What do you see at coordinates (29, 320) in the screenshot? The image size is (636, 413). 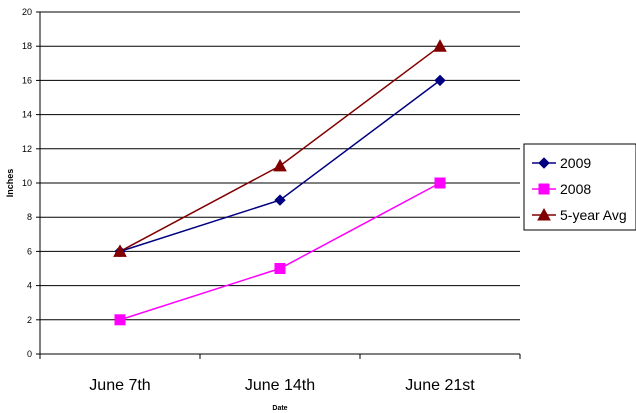 I see `y-tick-label: 2` at bounding box center [29, 320].